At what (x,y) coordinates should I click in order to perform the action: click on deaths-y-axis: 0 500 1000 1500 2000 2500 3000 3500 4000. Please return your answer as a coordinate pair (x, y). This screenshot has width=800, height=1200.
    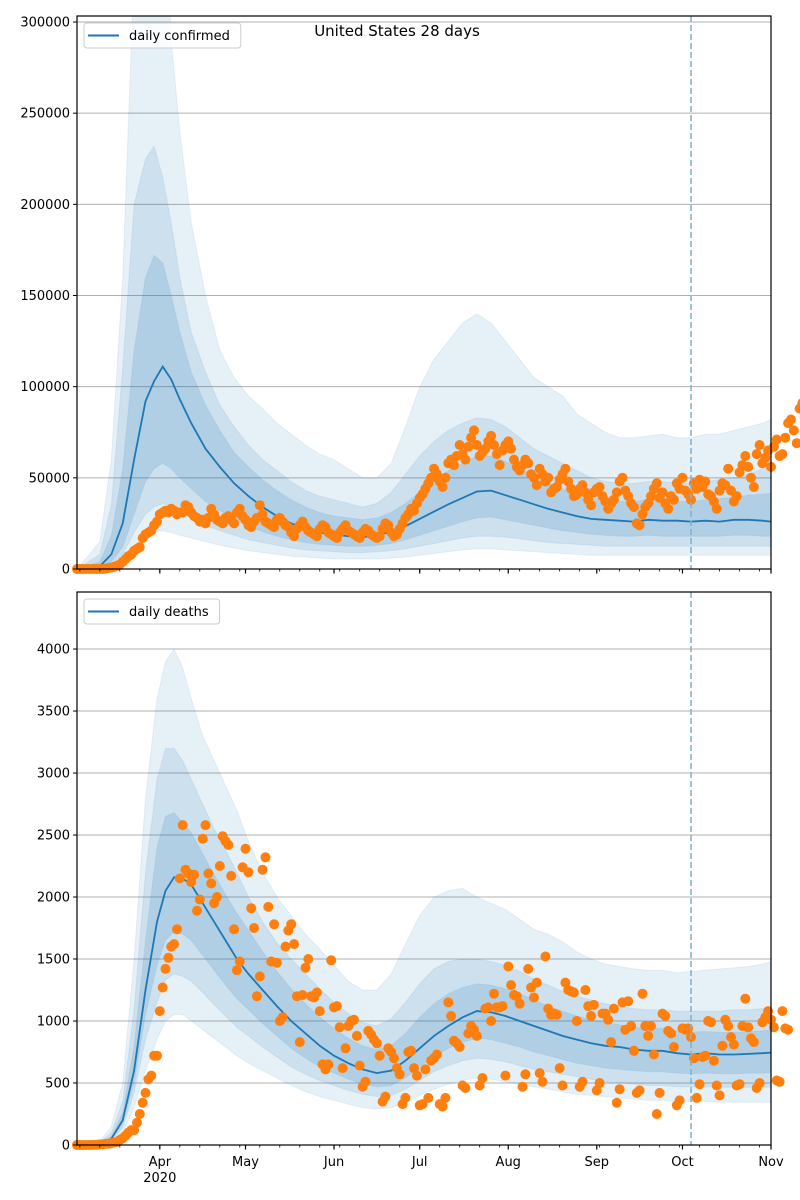
    Looking at the image, I should click on (57, 898).